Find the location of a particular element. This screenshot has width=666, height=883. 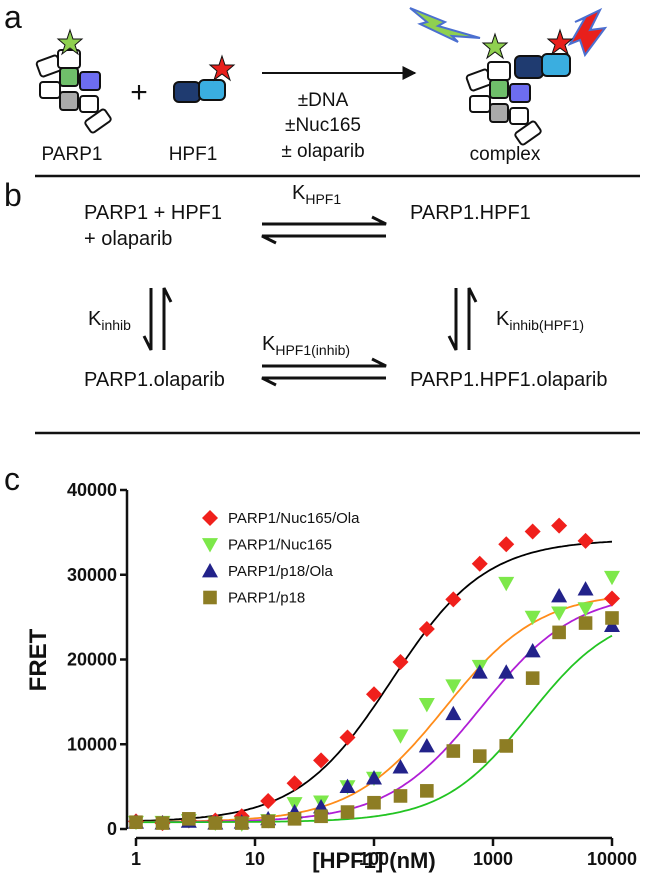

x-axis-label: [HPF1] (nM) is located at coordinates (373, 860).